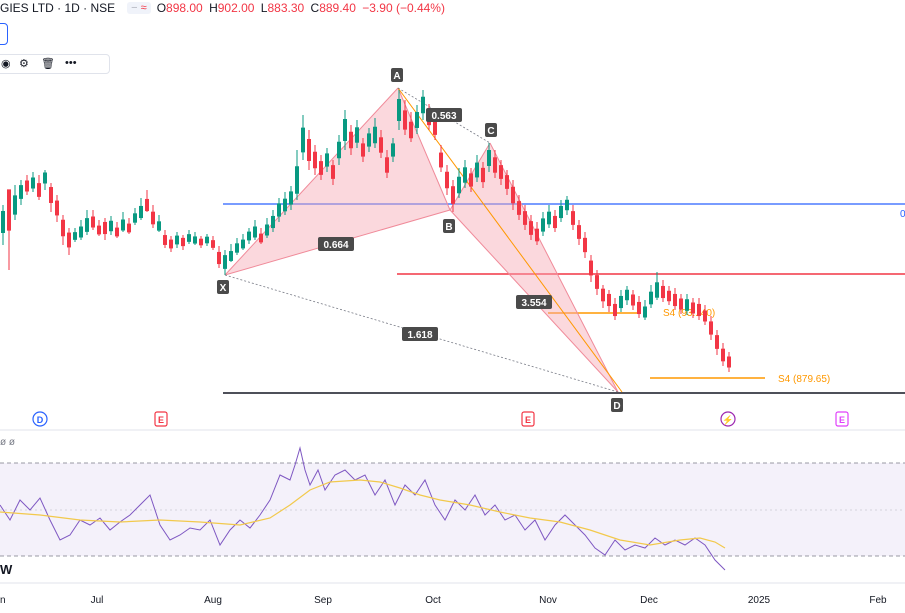  I want to click on ratio-label-1-bg, so click(336, 244).